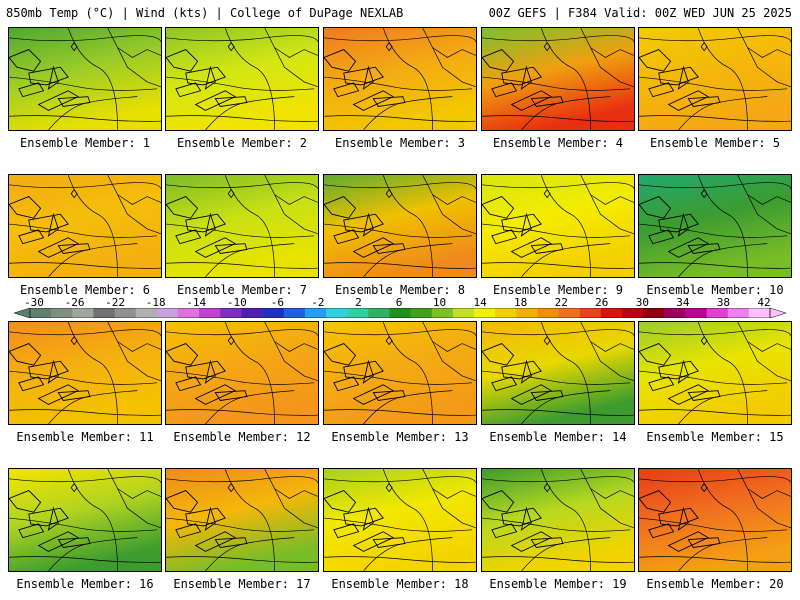 This screenshot has height=600, width=800. What do you see at coordinates (764, 302) in the screenshot?
I see `colorbar-tick-label: 42` at bounding box center [764, 302].